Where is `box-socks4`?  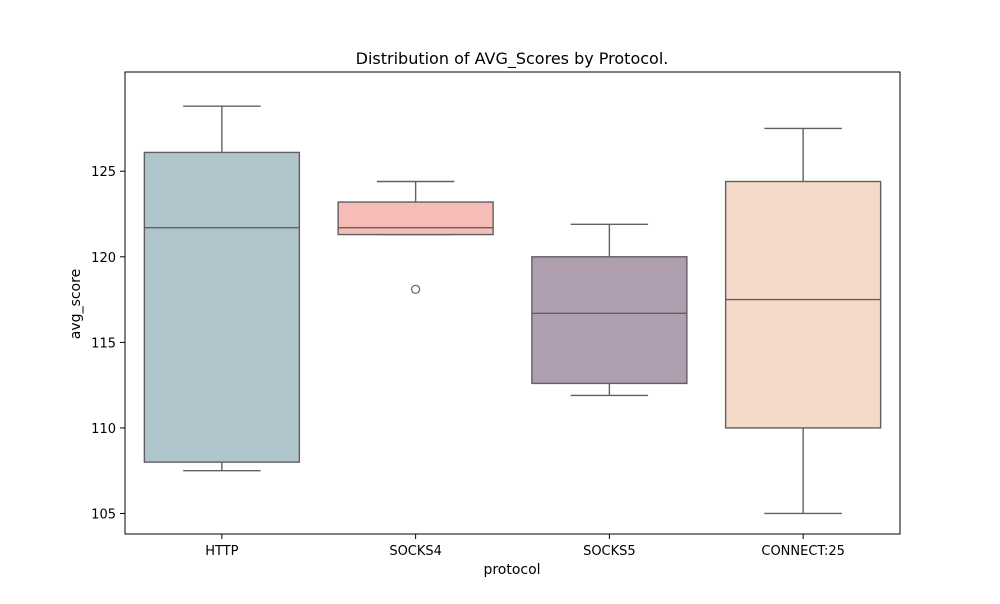
box-socks4 is located at coordinates (415, 218).